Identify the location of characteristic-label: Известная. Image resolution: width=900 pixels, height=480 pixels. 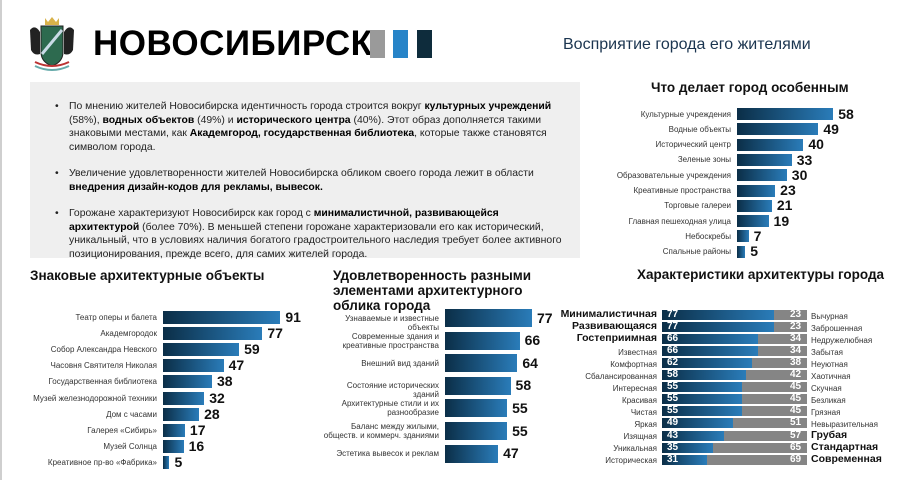
(637, 352).